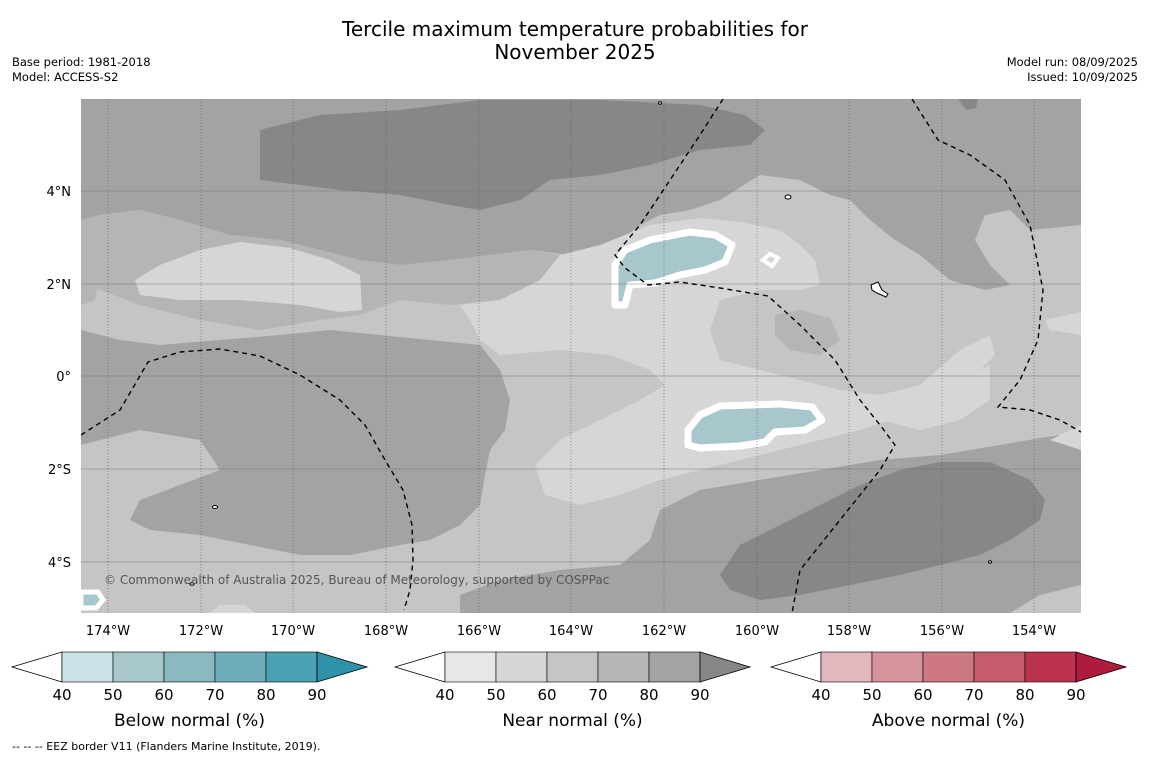 Image resolution: width=1150 pixels, height=758 pixels. What do you see at coordinates (512, 155) in the screenshot?
I see `near-90-north-band` at bounding box center [512, 155].